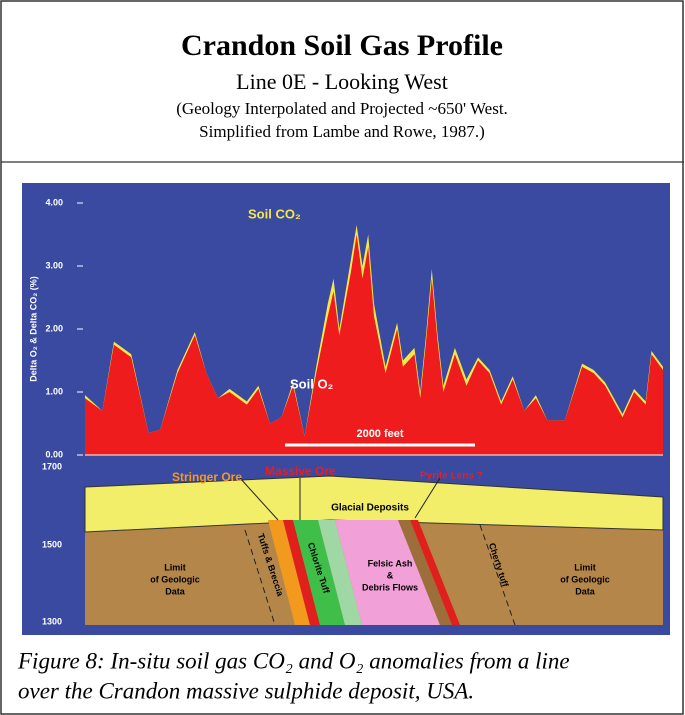 This screenshot has width=685, height=715. Describe the element at coordinates (390, 563) in the screenshot. I see `label: Felsic Ash` at that location.